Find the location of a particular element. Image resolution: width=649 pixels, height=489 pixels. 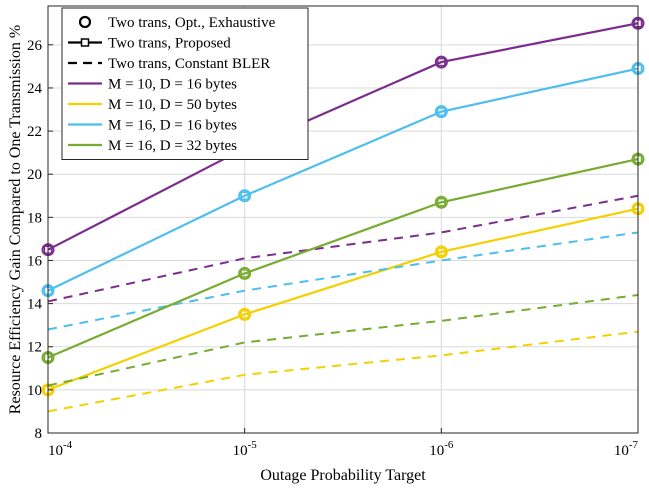

legend-label: Two trans, Constant BLER is located at coordinates (189, 64).